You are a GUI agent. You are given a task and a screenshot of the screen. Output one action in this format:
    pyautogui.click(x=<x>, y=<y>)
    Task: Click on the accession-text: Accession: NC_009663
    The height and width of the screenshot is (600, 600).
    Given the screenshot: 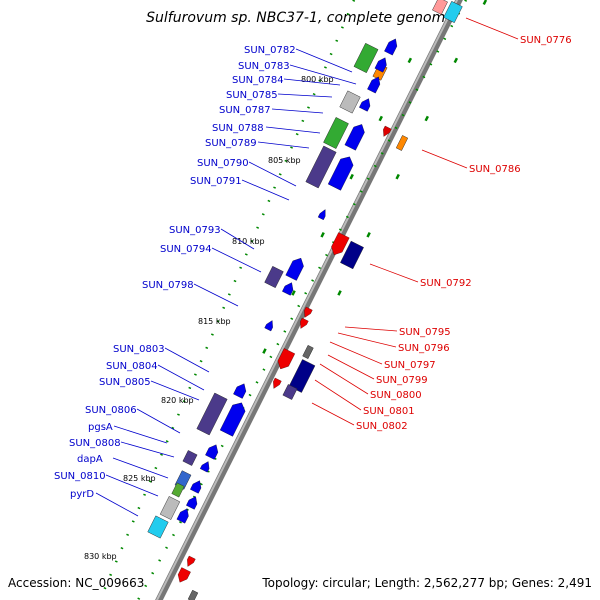 What is the action you would take?
    pyautogui.click(x=76, y=583)
    